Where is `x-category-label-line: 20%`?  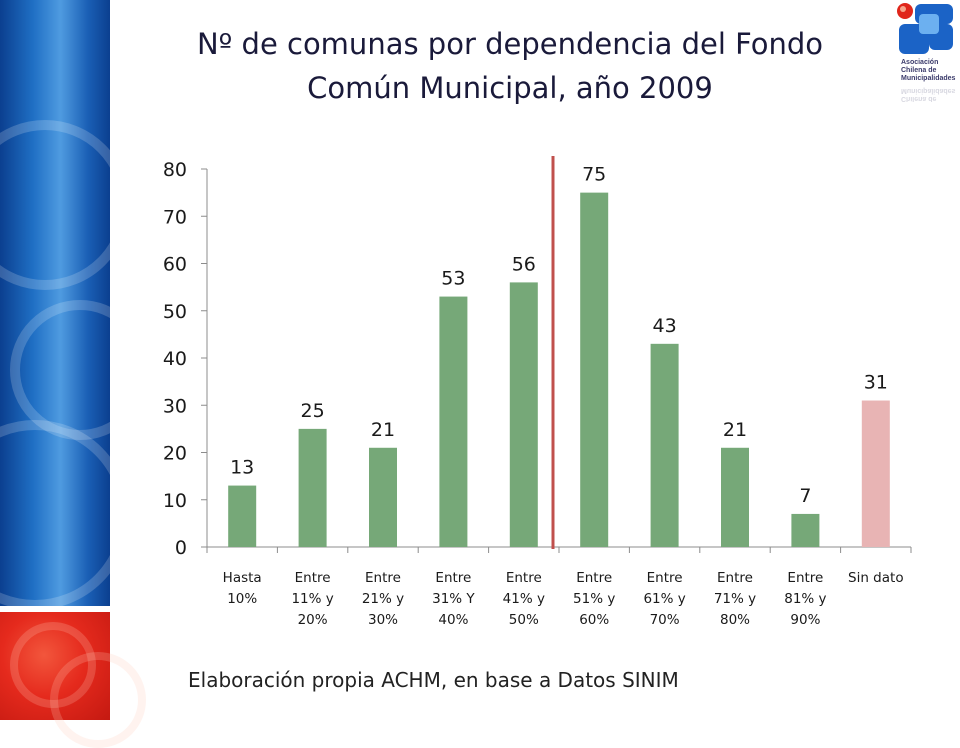 x-category-label-line: 20% is located at coordinates (313, 620).